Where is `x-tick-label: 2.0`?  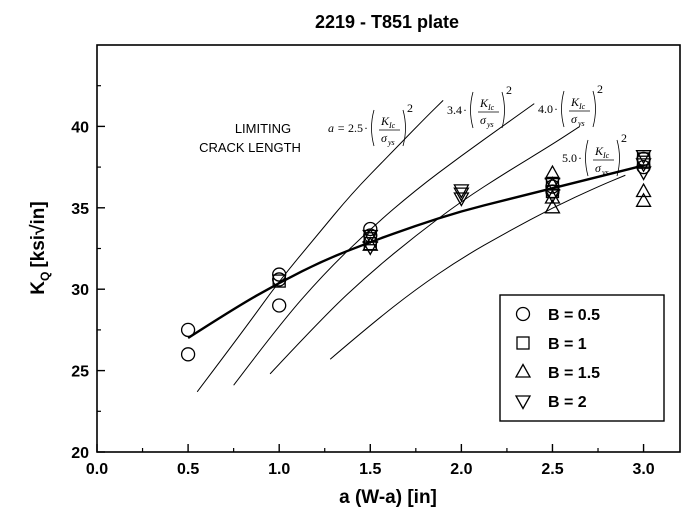 x-tick-label: 2.0 is located at coordinates (461, 469).